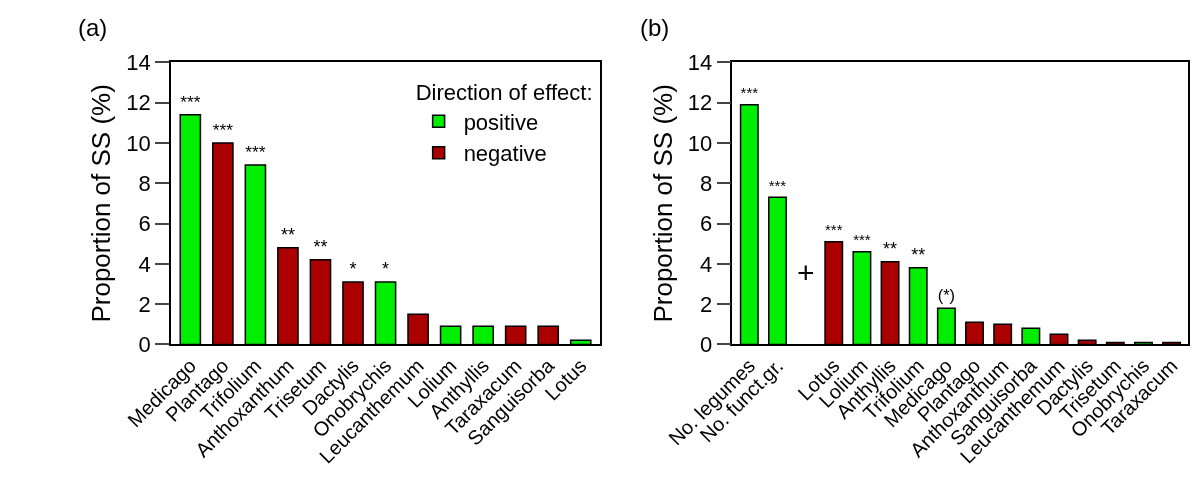  Describe the element at coordinates (501, 122) in the screenshot. I see `legend-label: positive` at that location.